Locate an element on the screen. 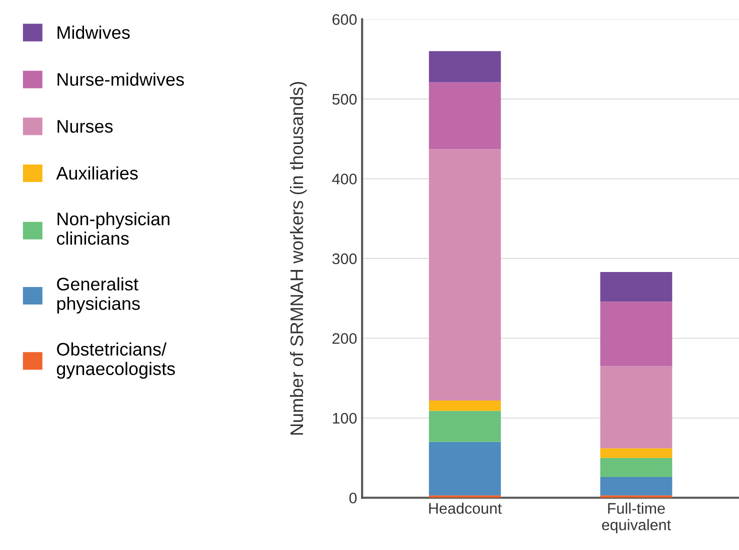 Image resolution: width=739 pixels, height=550 pixels. y-tick-label: 500 is located at coordinates (344, 99).